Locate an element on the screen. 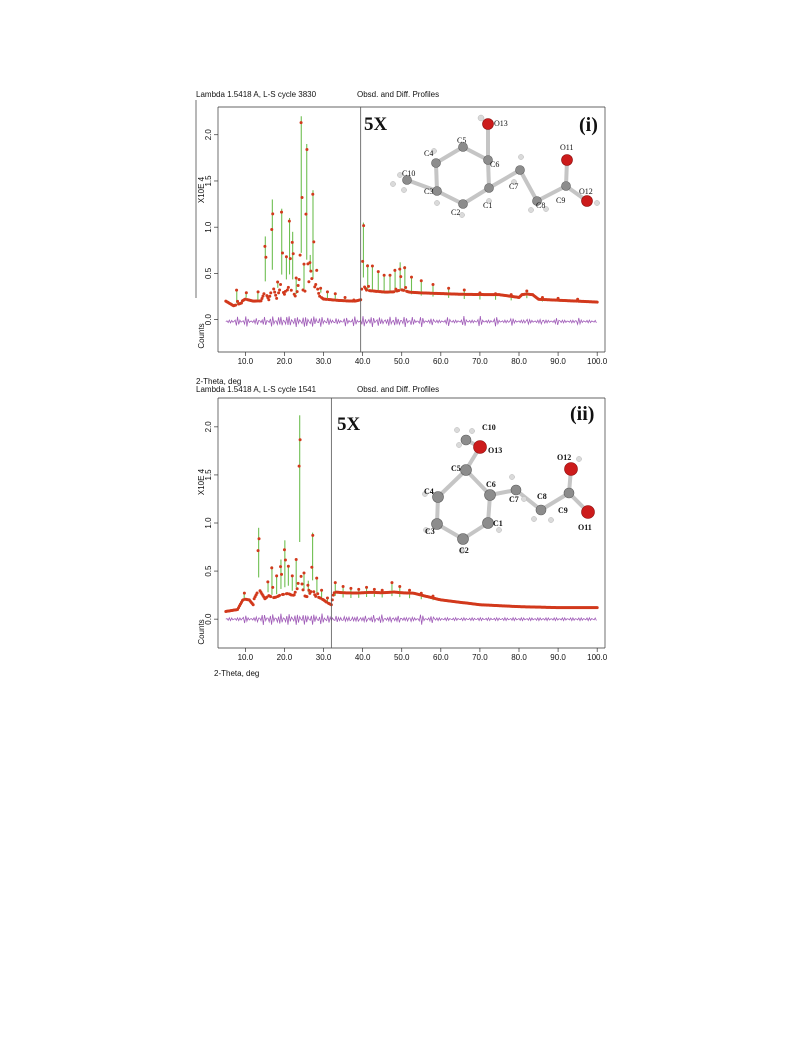 Image resolution: width=793 pixels, height=1057 pixels. y-tick-label: 2.0 is located at coordinates (208, 427).